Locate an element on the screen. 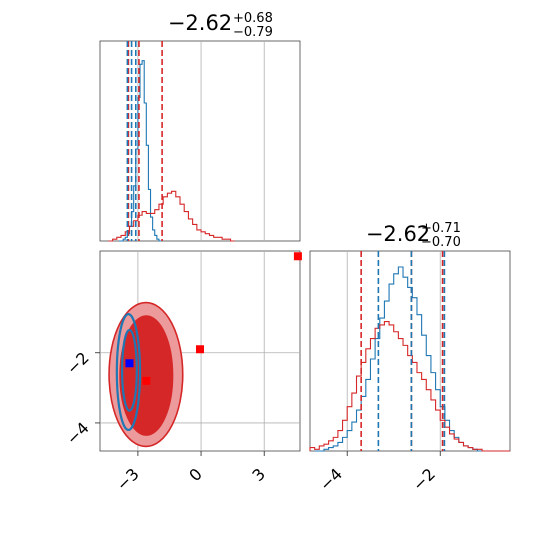 The image size is (550, 550). blue-contour-outer is located at coordinates (128, 372).